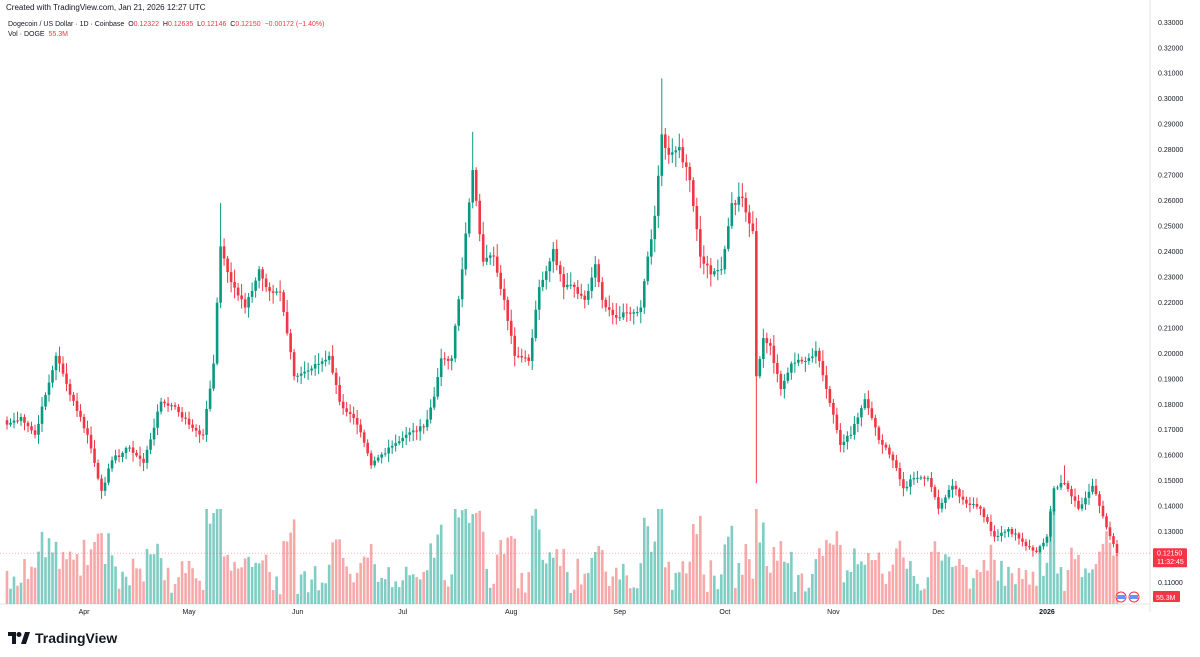  I want to click on open-value: 0.12322, so click(146, 24).